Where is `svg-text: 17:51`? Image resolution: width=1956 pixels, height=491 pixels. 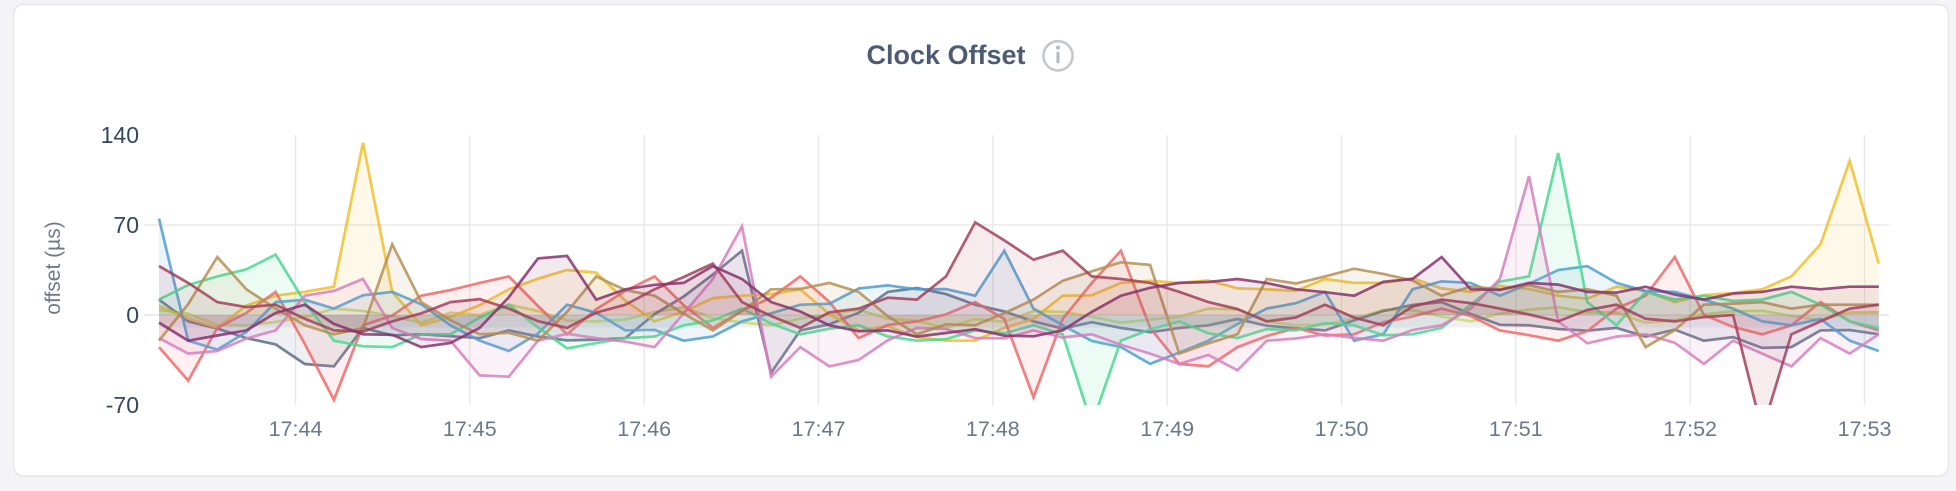 svg-text: 17:51 is located at coordinates (1516, 429).